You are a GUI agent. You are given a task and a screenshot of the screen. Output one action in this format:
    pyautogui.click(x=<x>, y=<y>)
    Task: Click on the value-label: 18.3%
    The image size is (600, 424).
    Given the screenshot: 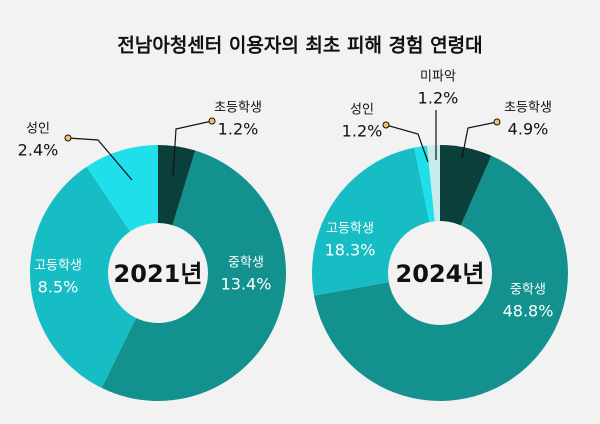 What is the action you would take?
    pyautogui.click(x=350, y=250)
    